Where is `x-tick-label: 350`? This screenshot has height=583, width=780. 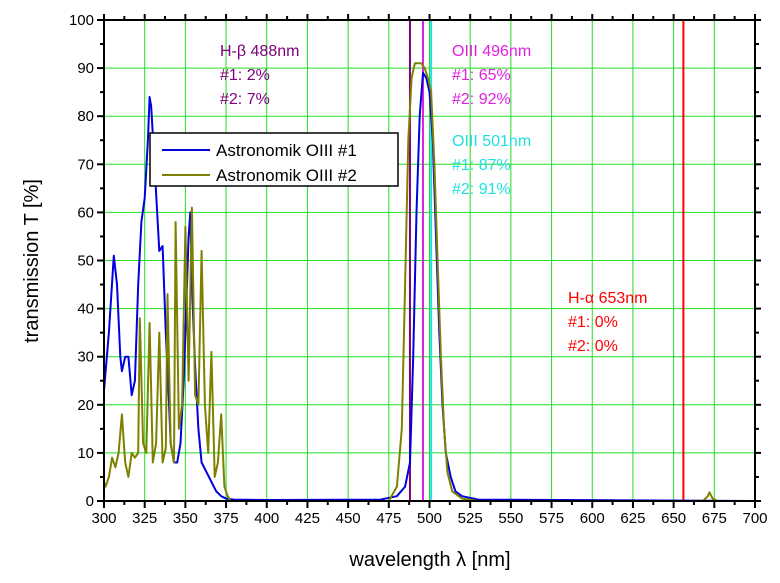 x-tick-label: 350 is located at coordinates (185, 518).